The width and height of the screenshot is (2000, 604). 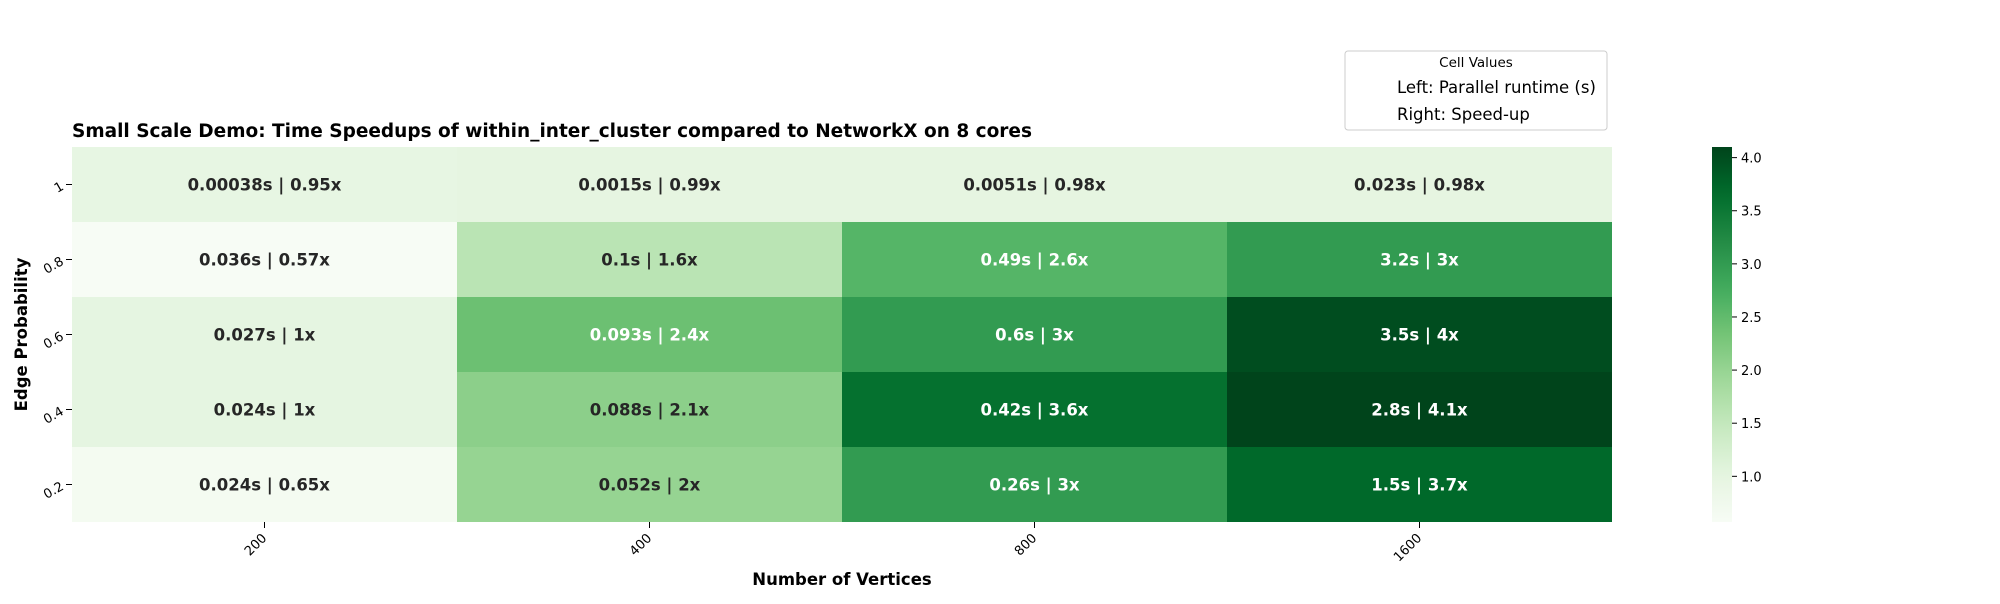 What do you see at coordinates (1751, 265) in the screenshot?
I see `colorbar-tick-label: 3.0` at bounding box center [1751, 265].